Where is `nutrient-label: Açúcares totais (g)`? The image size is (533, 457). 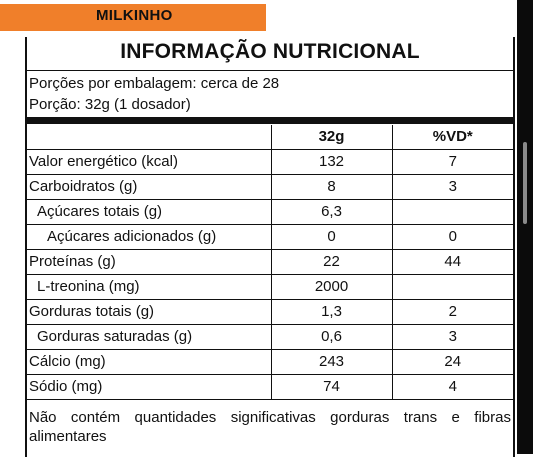 nutrient-label: Açúcares totais (g) is located at coordinates (149, 212).